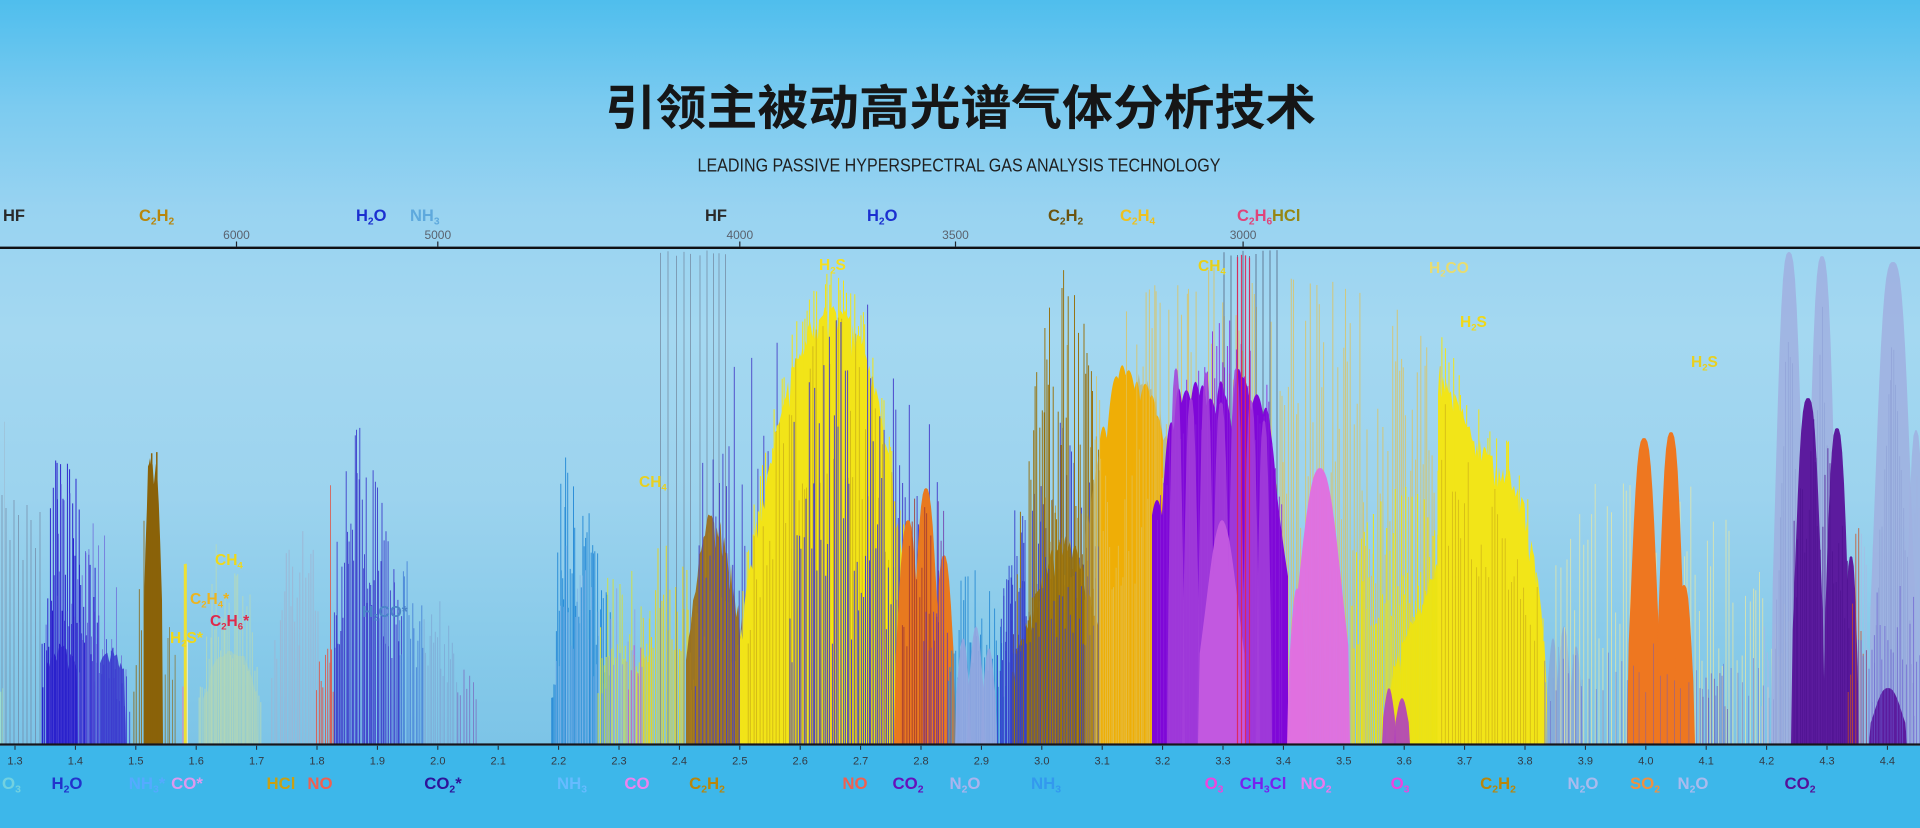  Describe the element at coordinates (739, 762) in the screenshot. I see `svg-text: 2.5` at that location.